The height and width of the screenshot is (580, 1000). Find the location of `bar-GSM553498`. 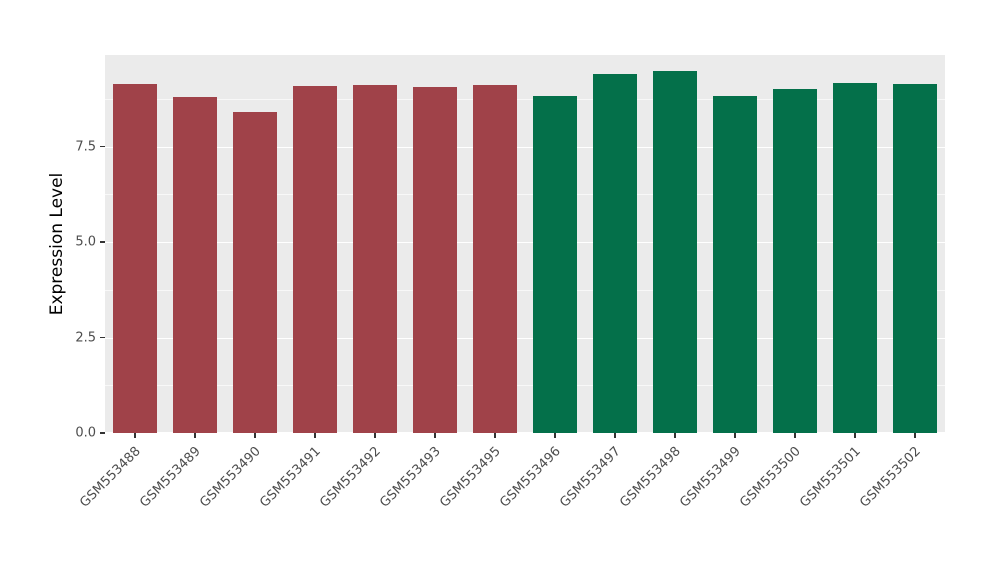

bar-GSM553498 is located at coordinates (675, 252).